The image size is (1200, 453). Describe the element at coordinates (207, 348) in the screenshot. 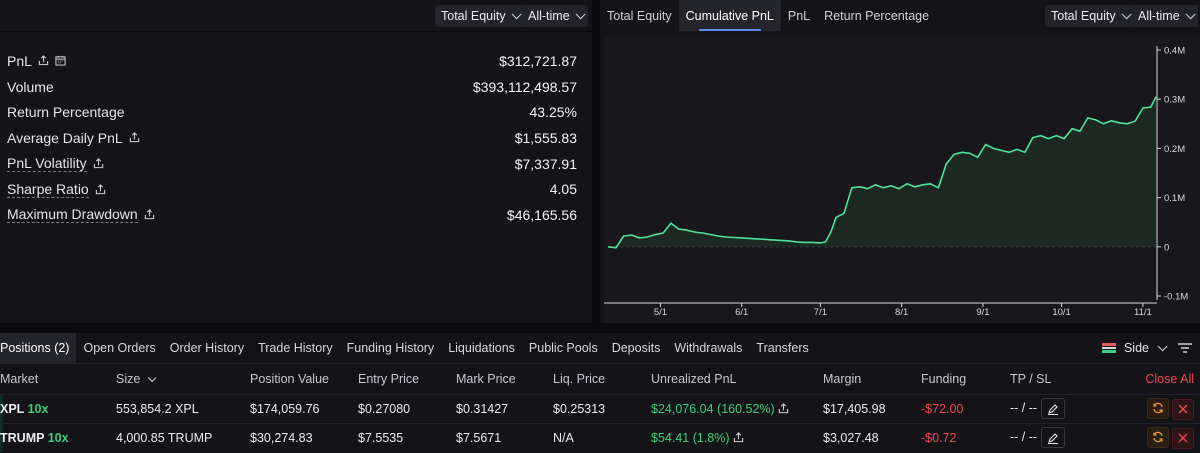

I see `tab-order-history: Order History` at that location.